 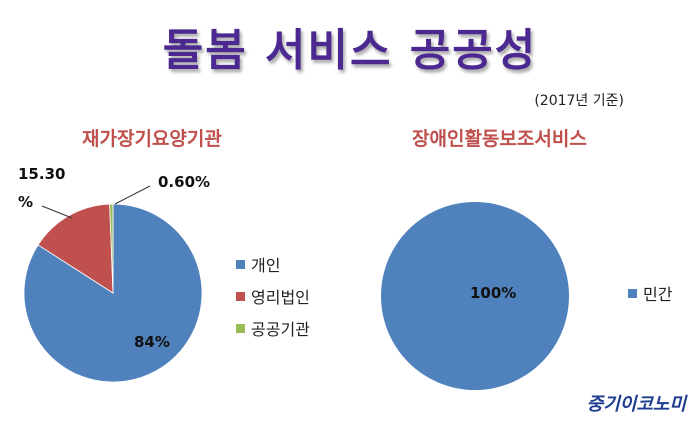 What do you see at coordinates (280, 297) in the screenshot?
I see `legend-label: 영리법인` at bounding box center [280, 297].